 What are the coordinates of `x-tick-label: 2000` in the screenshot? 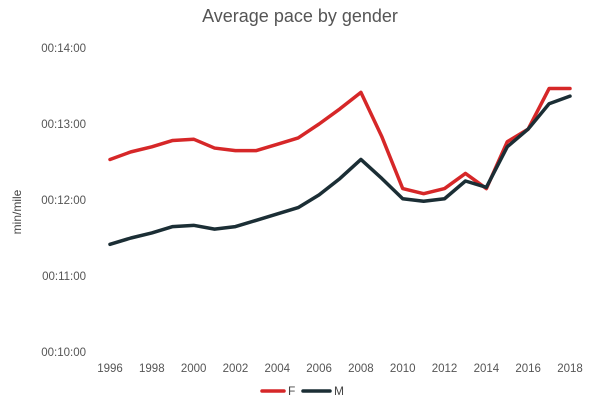 It's located at (194, 369).